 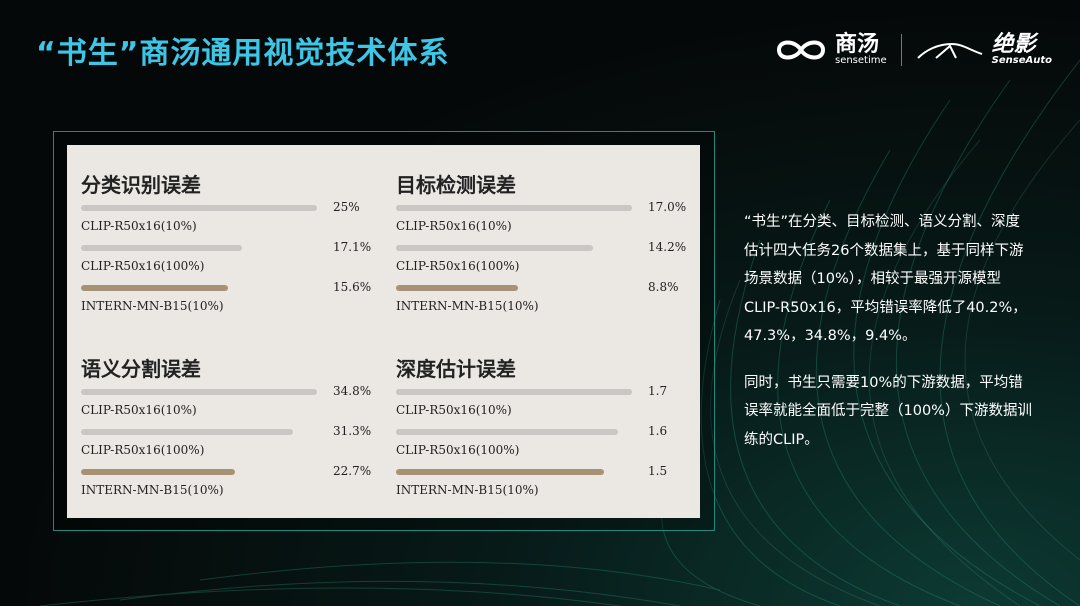 I want to click on page-title: “书生”商汤通用视觉技术体系, so click(x=243, y=53).